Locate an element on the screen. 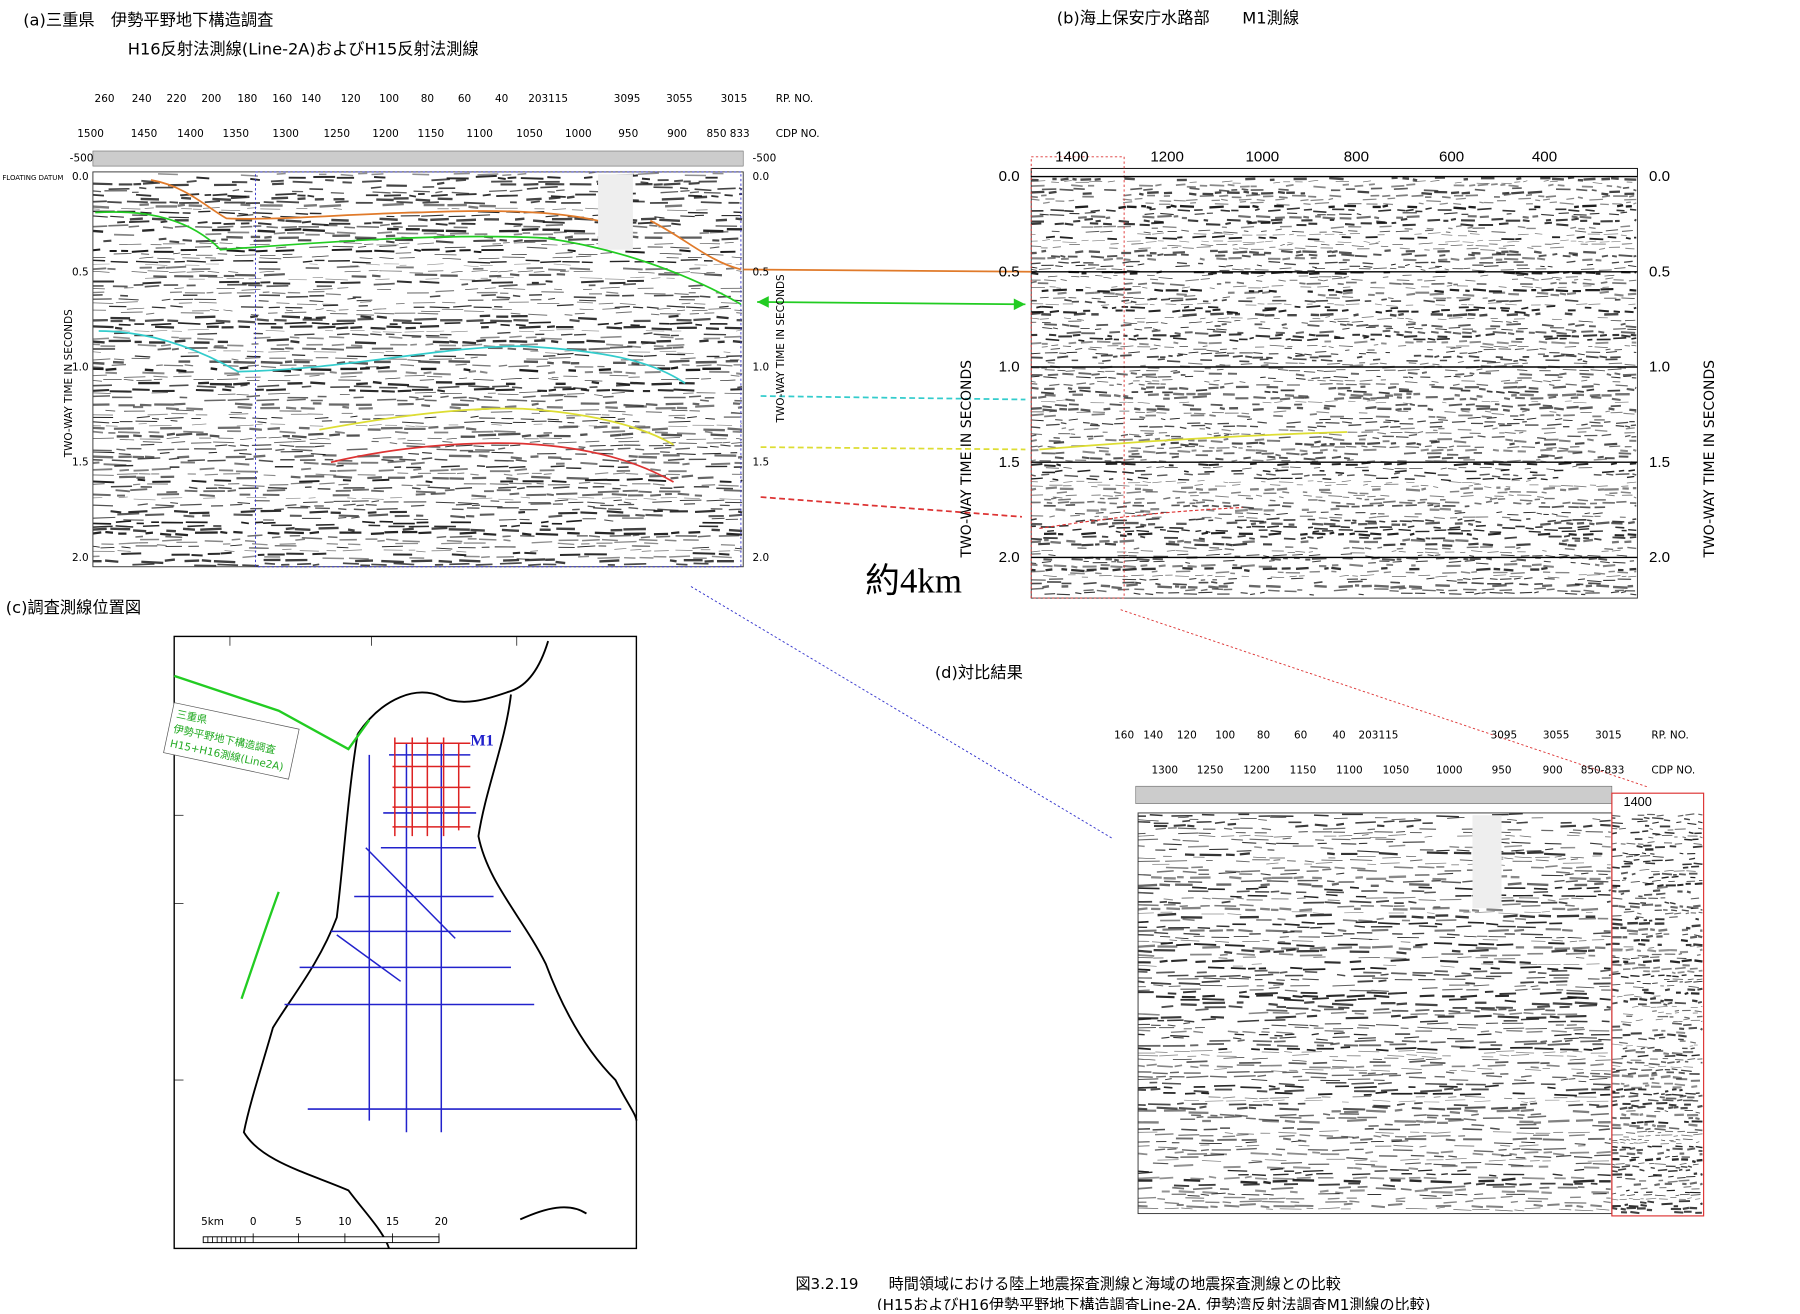 Image resolution: width=1800 pixels, height=1314 pixels. inset-frame is located at coordinates (1658, 1004).